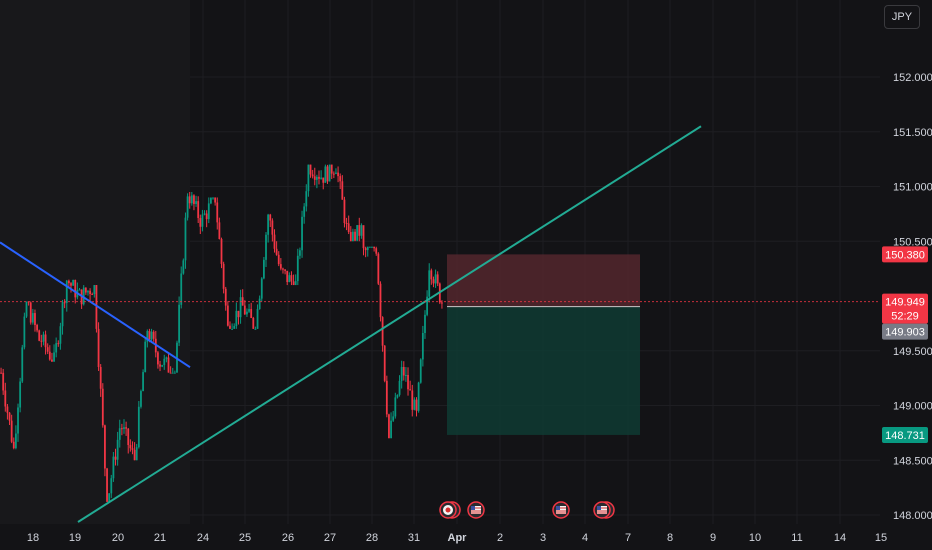 This screenshot has height=550, width=932. What do you see at coordinates (527, 510) in the screenshot?
I see `economic-events` at bounding box center [527, 510].